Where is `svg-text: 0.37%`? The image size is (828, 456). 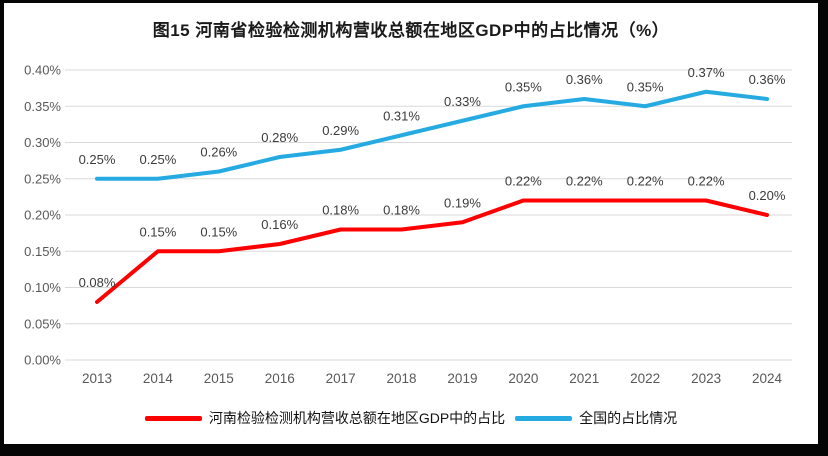
svg-text: 0.37% is located at coordinates (706, 72).